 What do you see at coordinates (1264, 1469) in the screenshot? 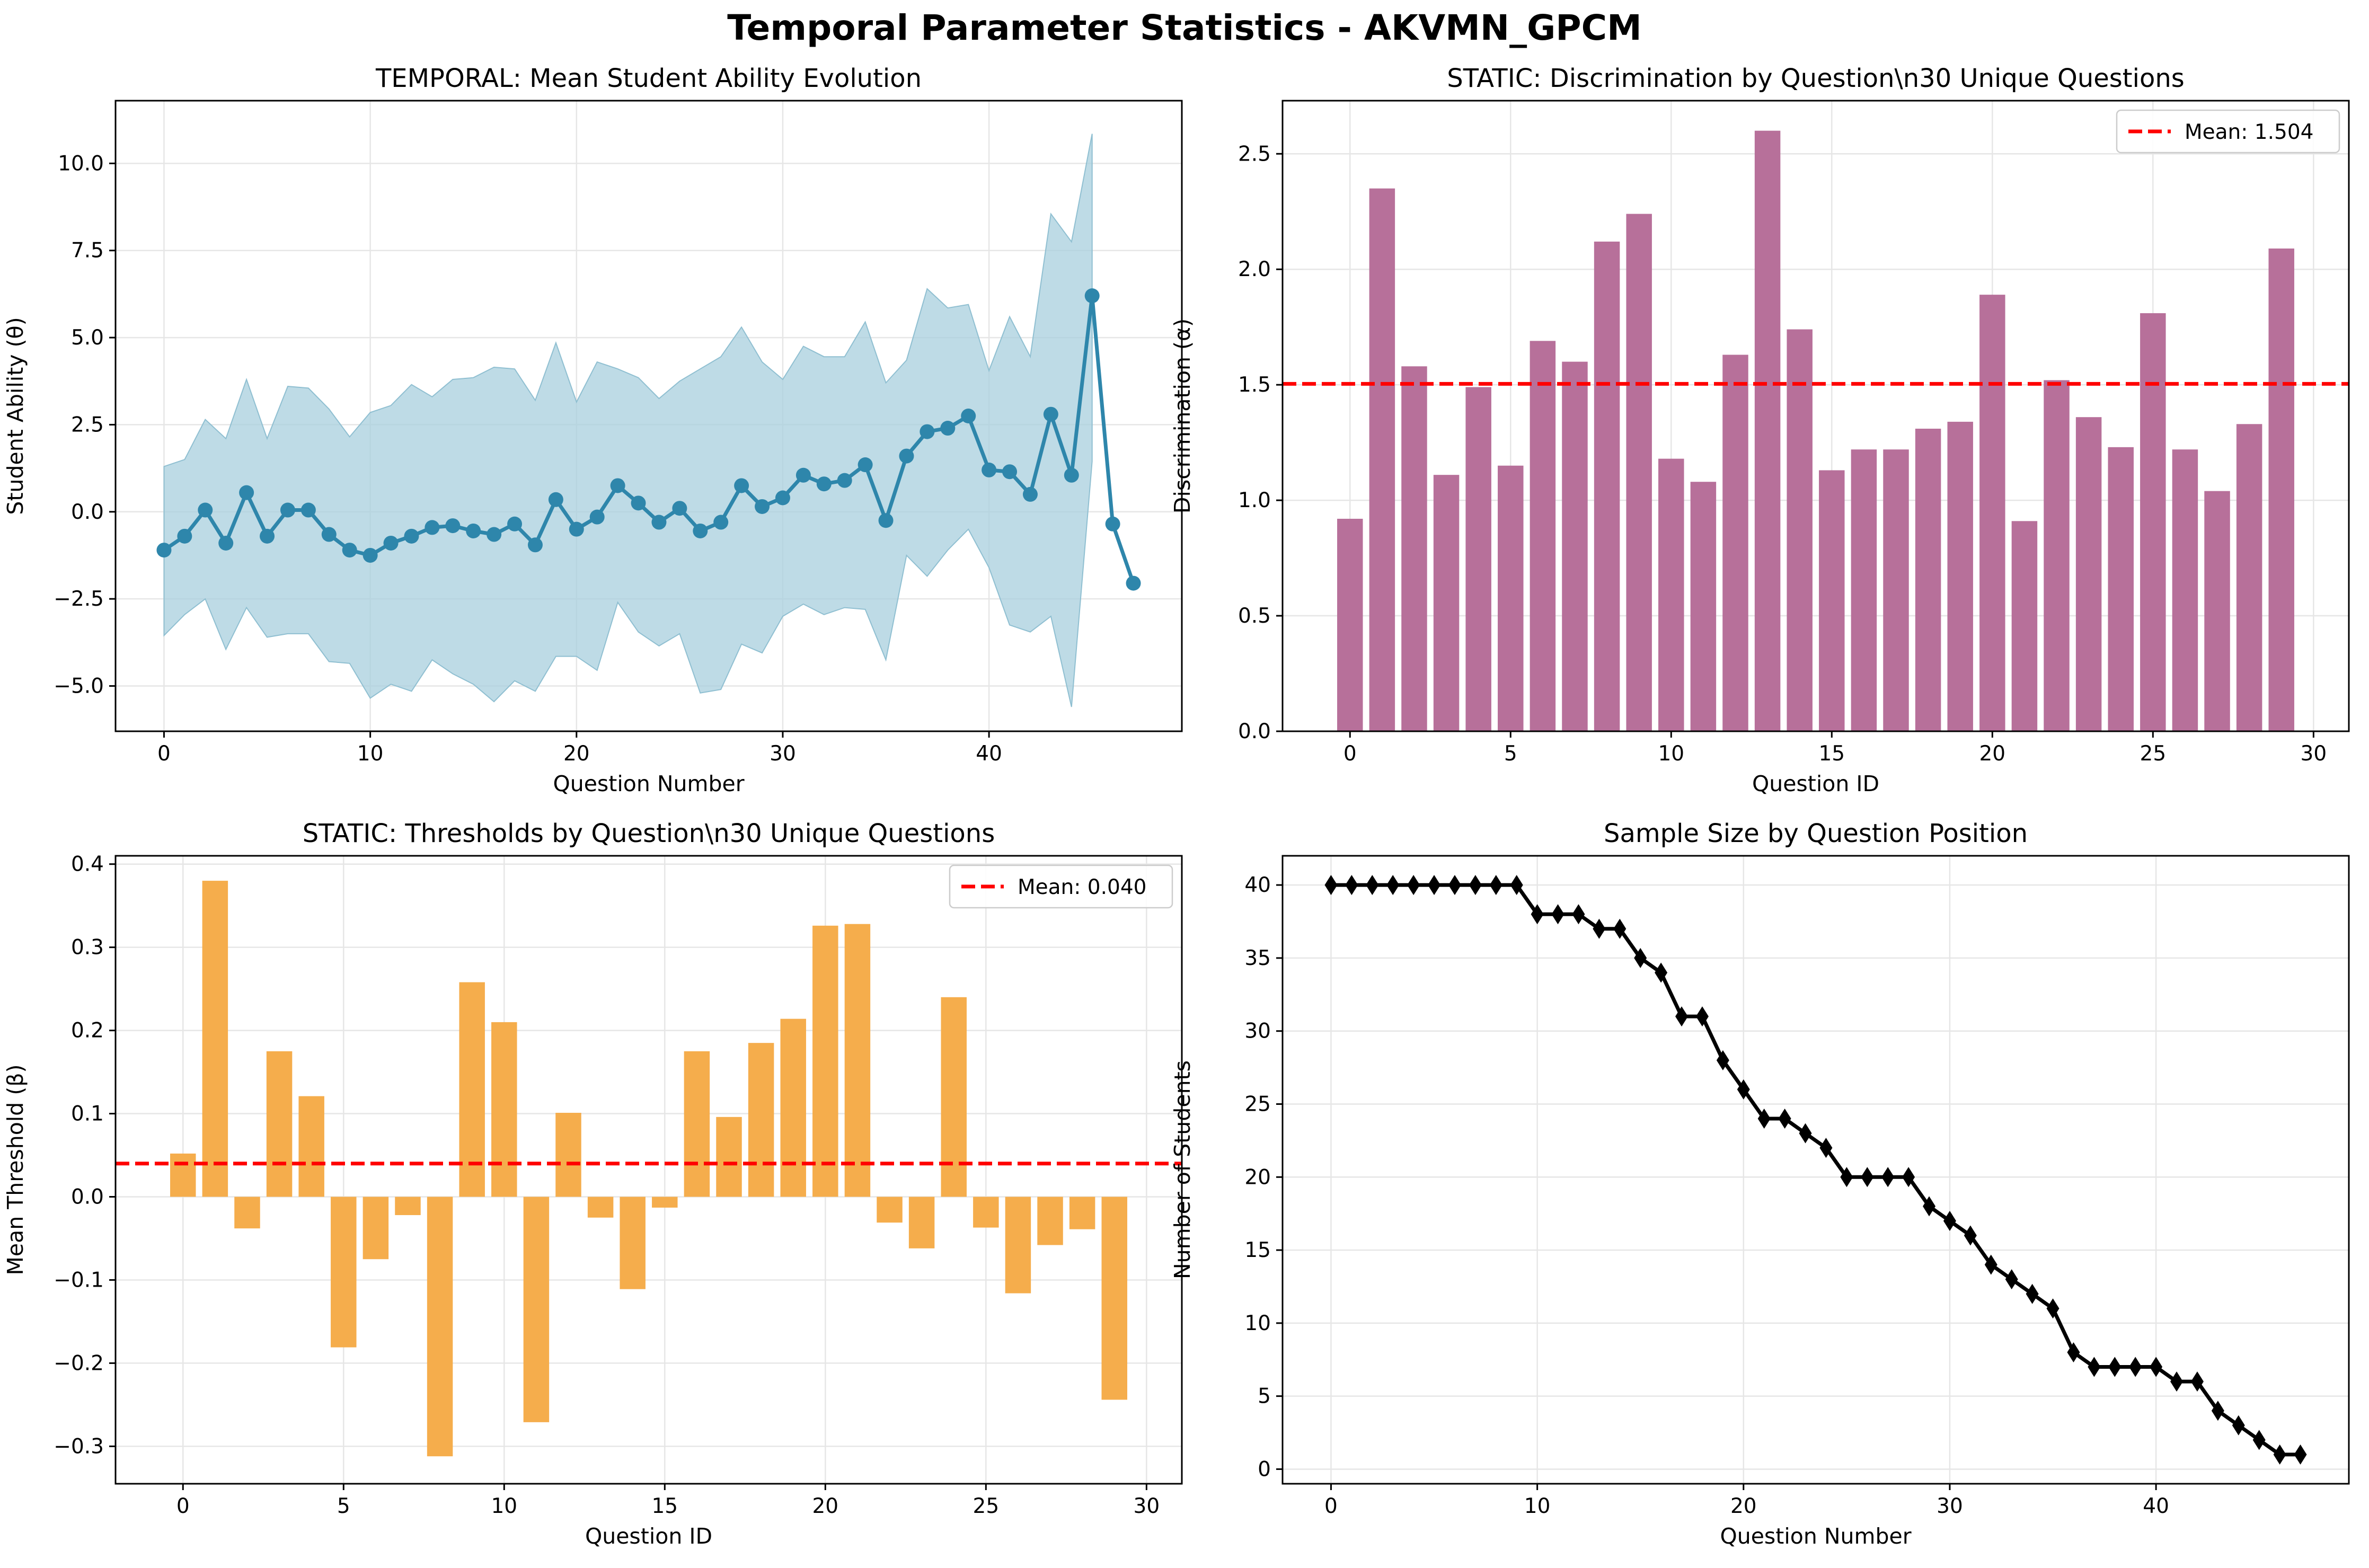
I see `y-tick-label: 0` at bounding box center [1264, 1469].